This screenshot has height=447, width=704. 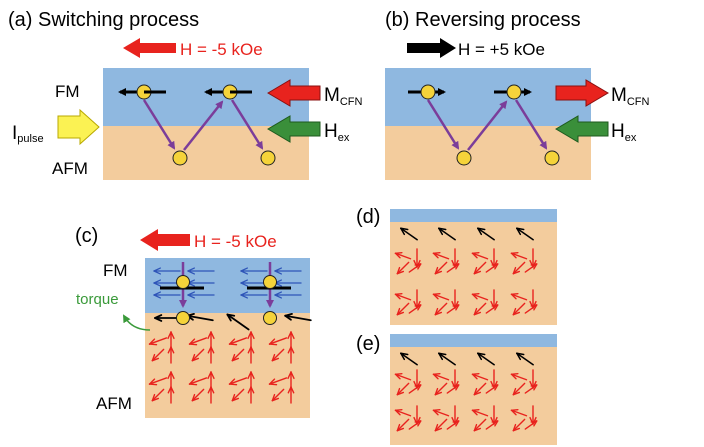 What do you see at coordinates (137, 322) in the screenshot?
I see `panel-c-torque-arrow` at bounding box center [137, 322].